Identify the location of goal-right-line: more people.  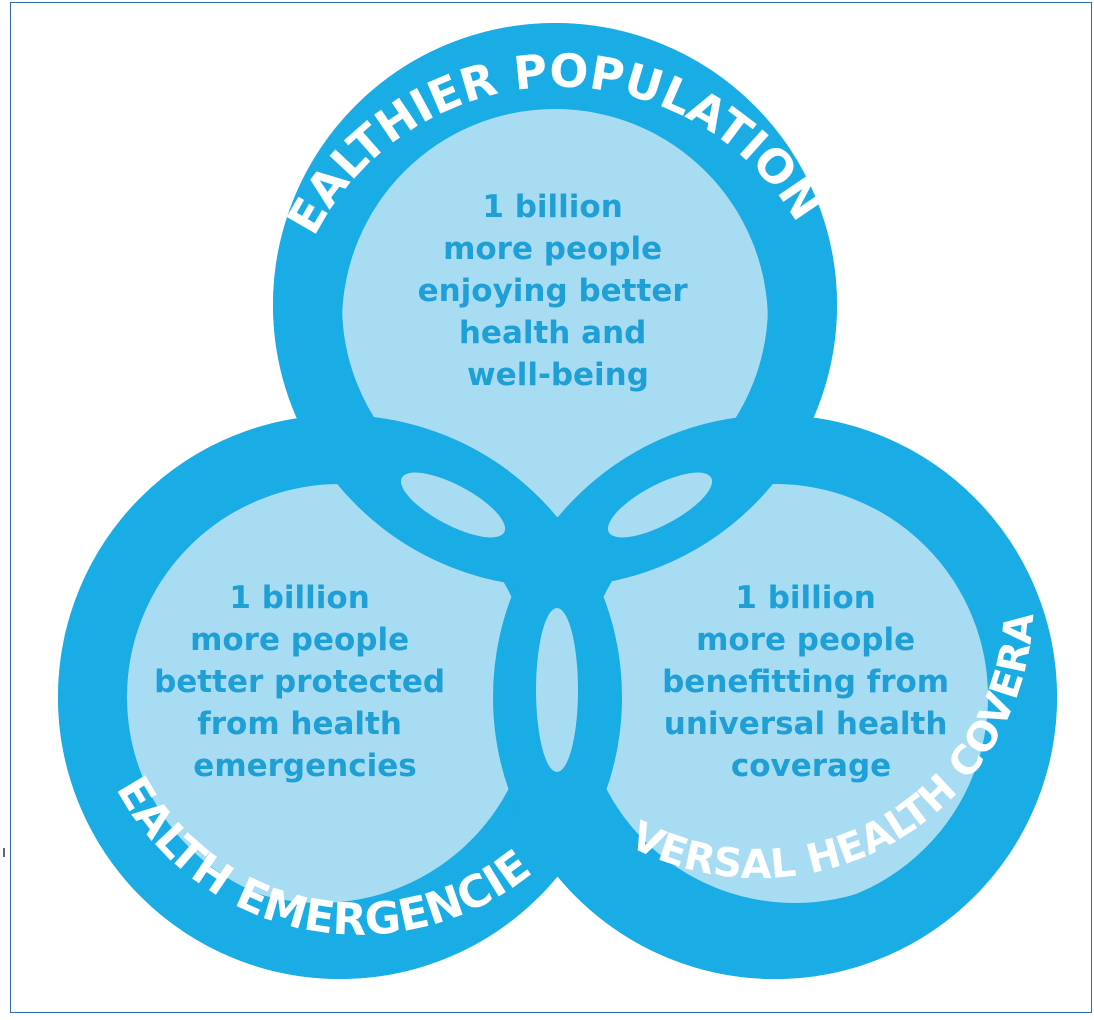
(805, 640).